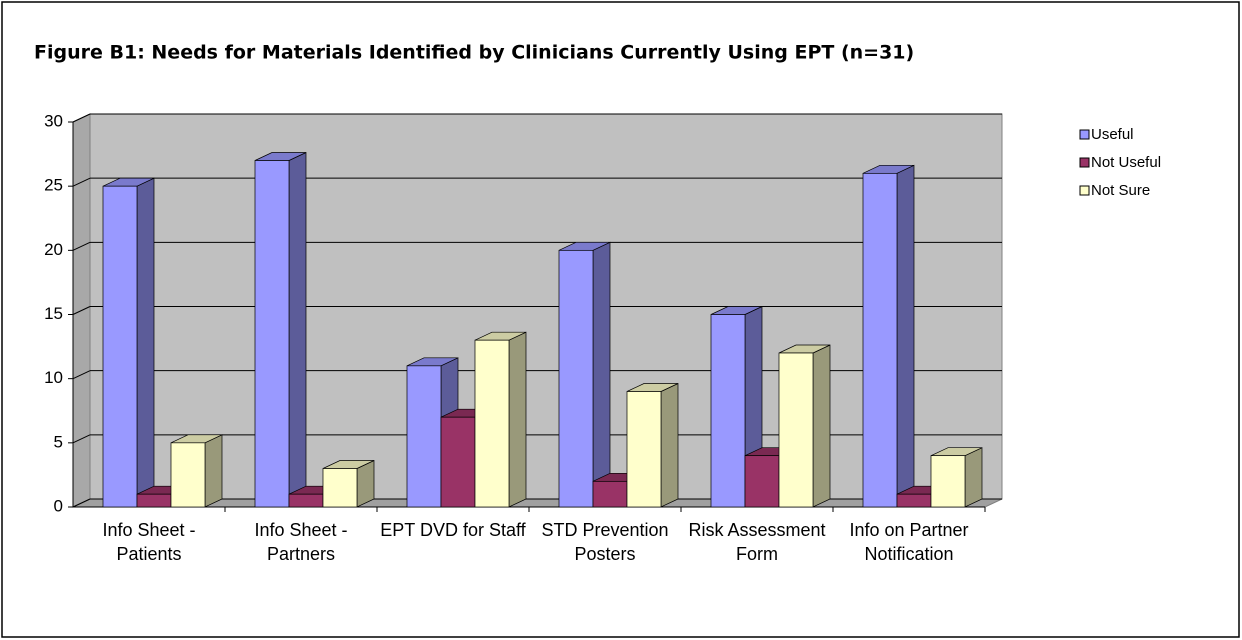  What do you see at coordinates (53, 185) in the screenshot?
I see `y-tick-label: 25` at bounding box center [53, 185].